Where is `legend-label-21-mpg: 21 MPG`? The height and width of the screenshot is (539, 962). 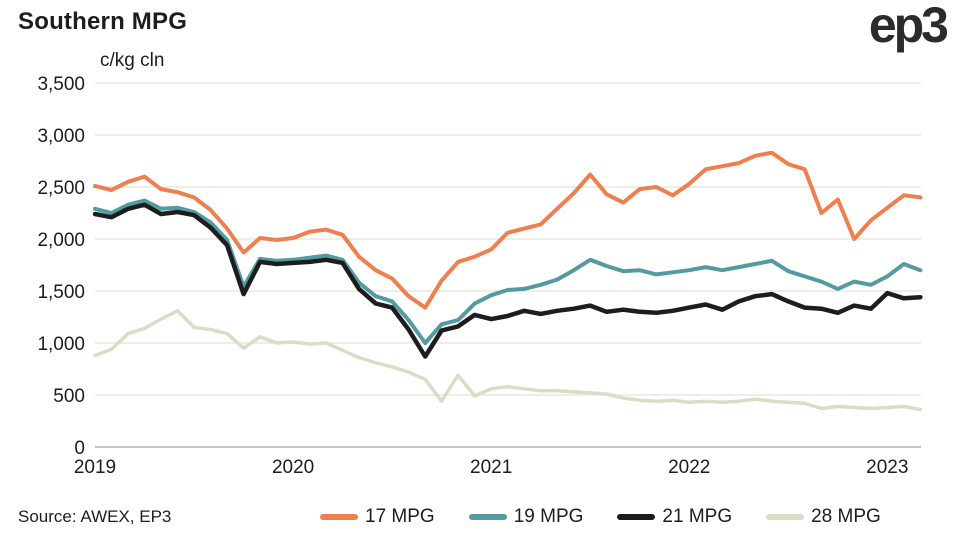
legend-label-21-mpg: 21 MPG is located at coordinates (697, 516).